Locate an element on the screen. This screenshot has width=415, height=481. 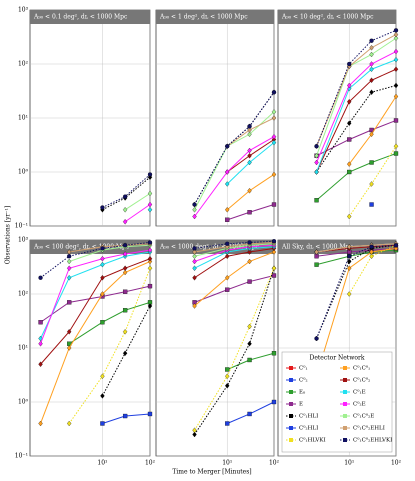
panel-title: A₉₀ < 10 deg², dʟ < 1000 Mpc is located at coordinates (327, 17).